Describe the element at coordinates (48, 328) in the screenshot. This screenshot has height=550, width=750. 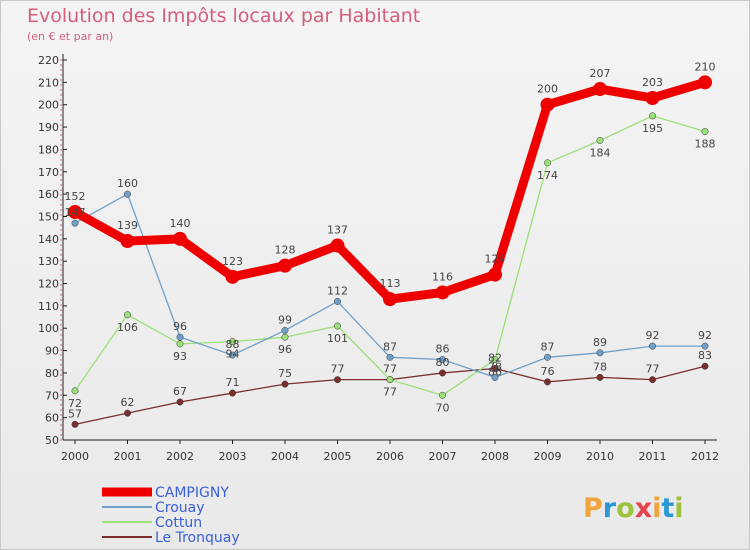
I see `y-tick-label: 100` at that location.